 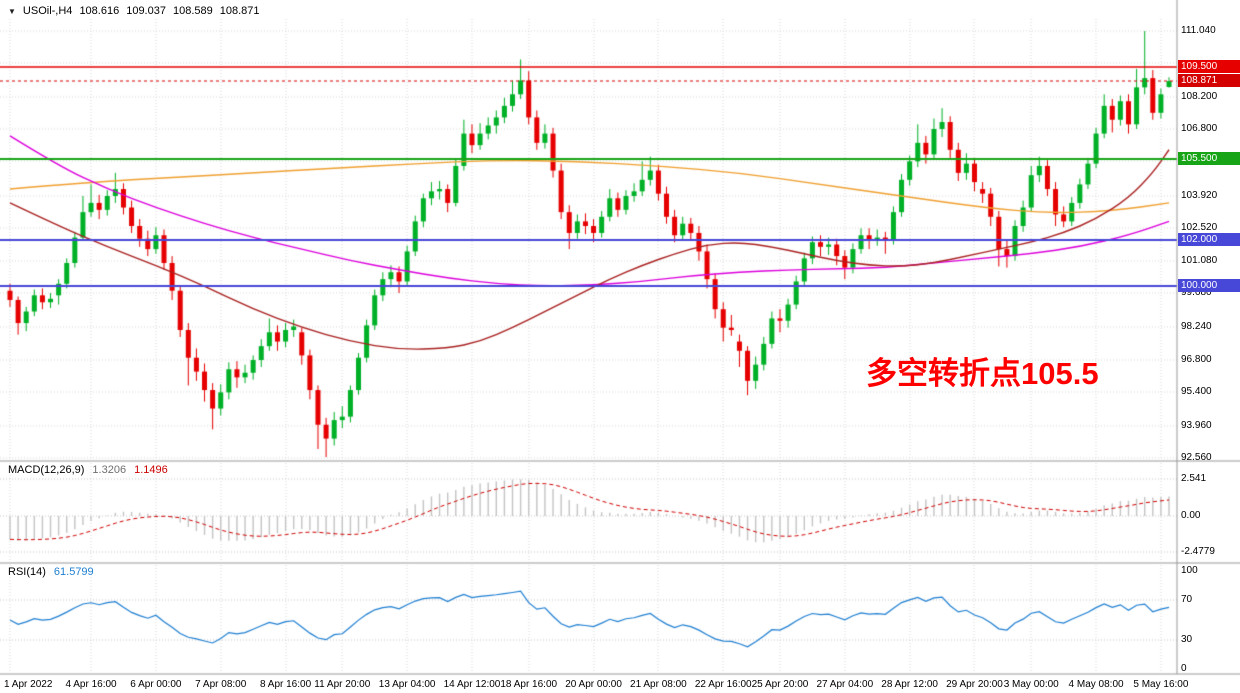 I want to click on price-axis-label: 93.960, so click(x=1196, y=425).